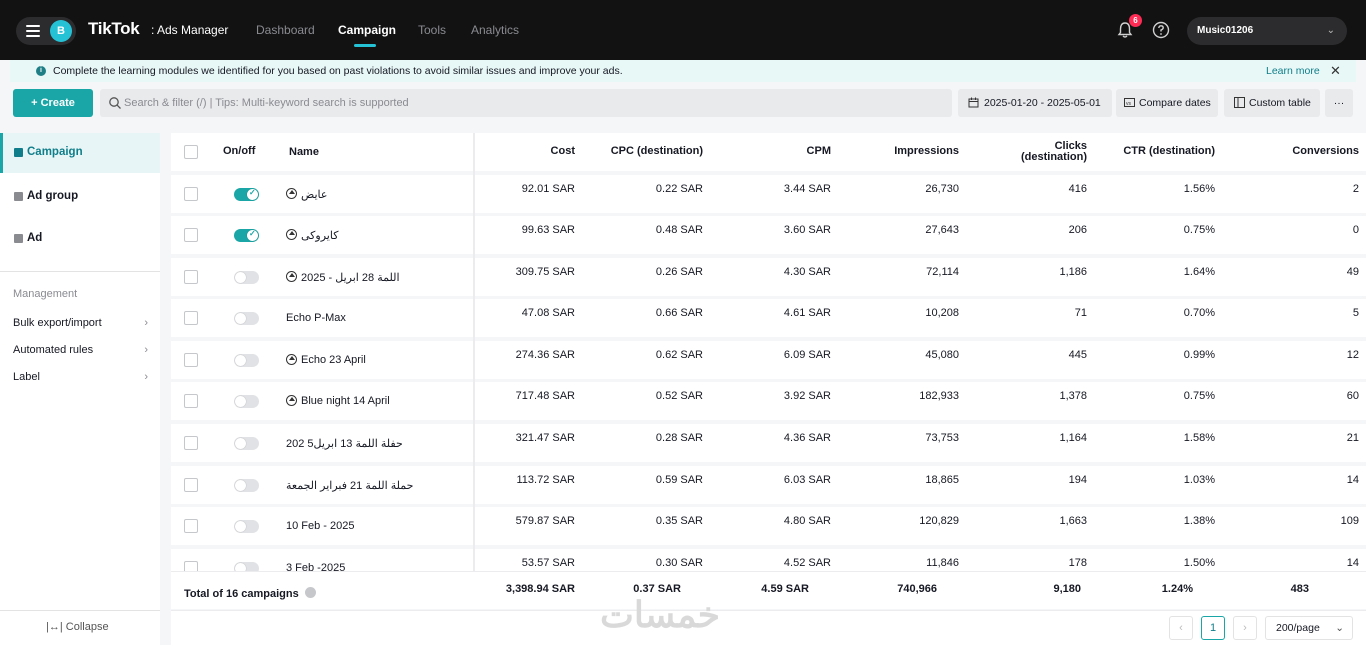 Image resolution: width=1366 pixels, height=645 pixels. Describe the element at coordinates (367, 30) in the screenshot. I see `nav-campaign: Campaign` at that location.